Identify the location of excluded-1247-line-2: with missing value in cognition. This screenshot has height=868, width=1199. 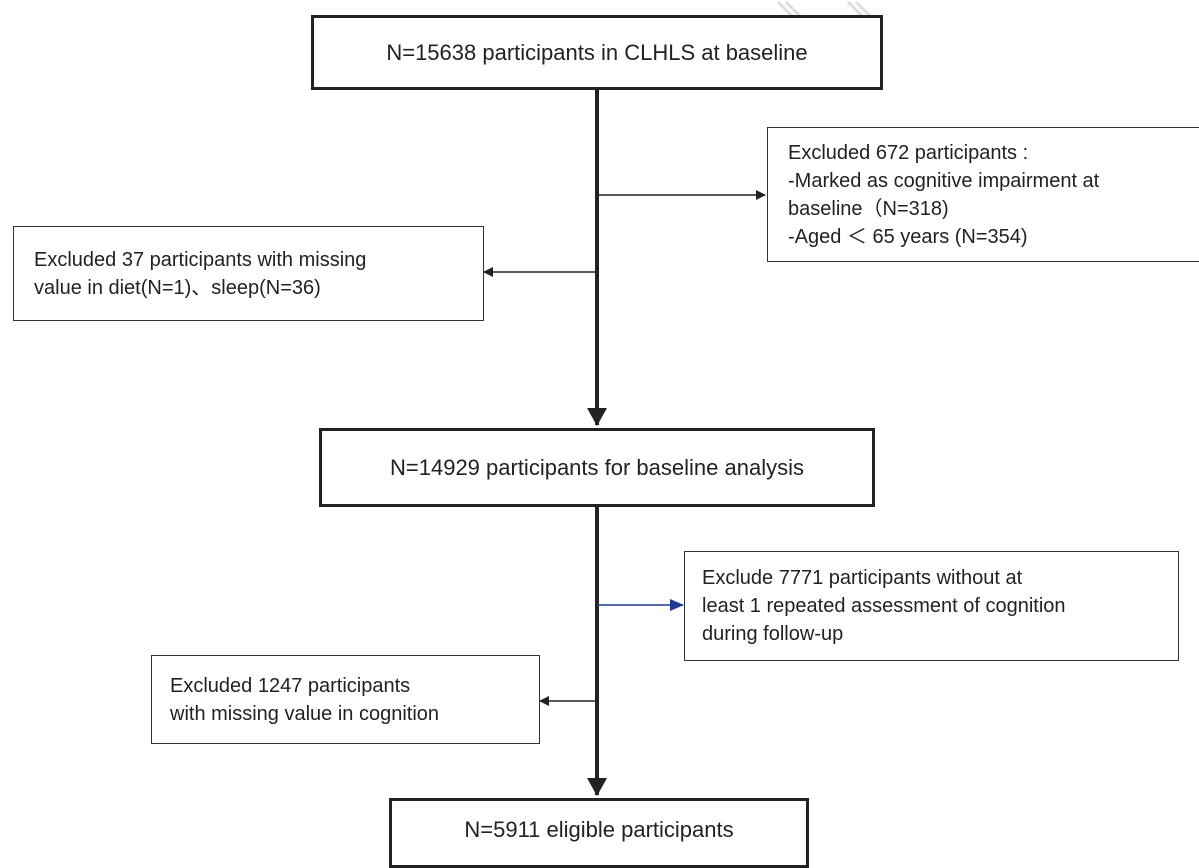
(305, 713).